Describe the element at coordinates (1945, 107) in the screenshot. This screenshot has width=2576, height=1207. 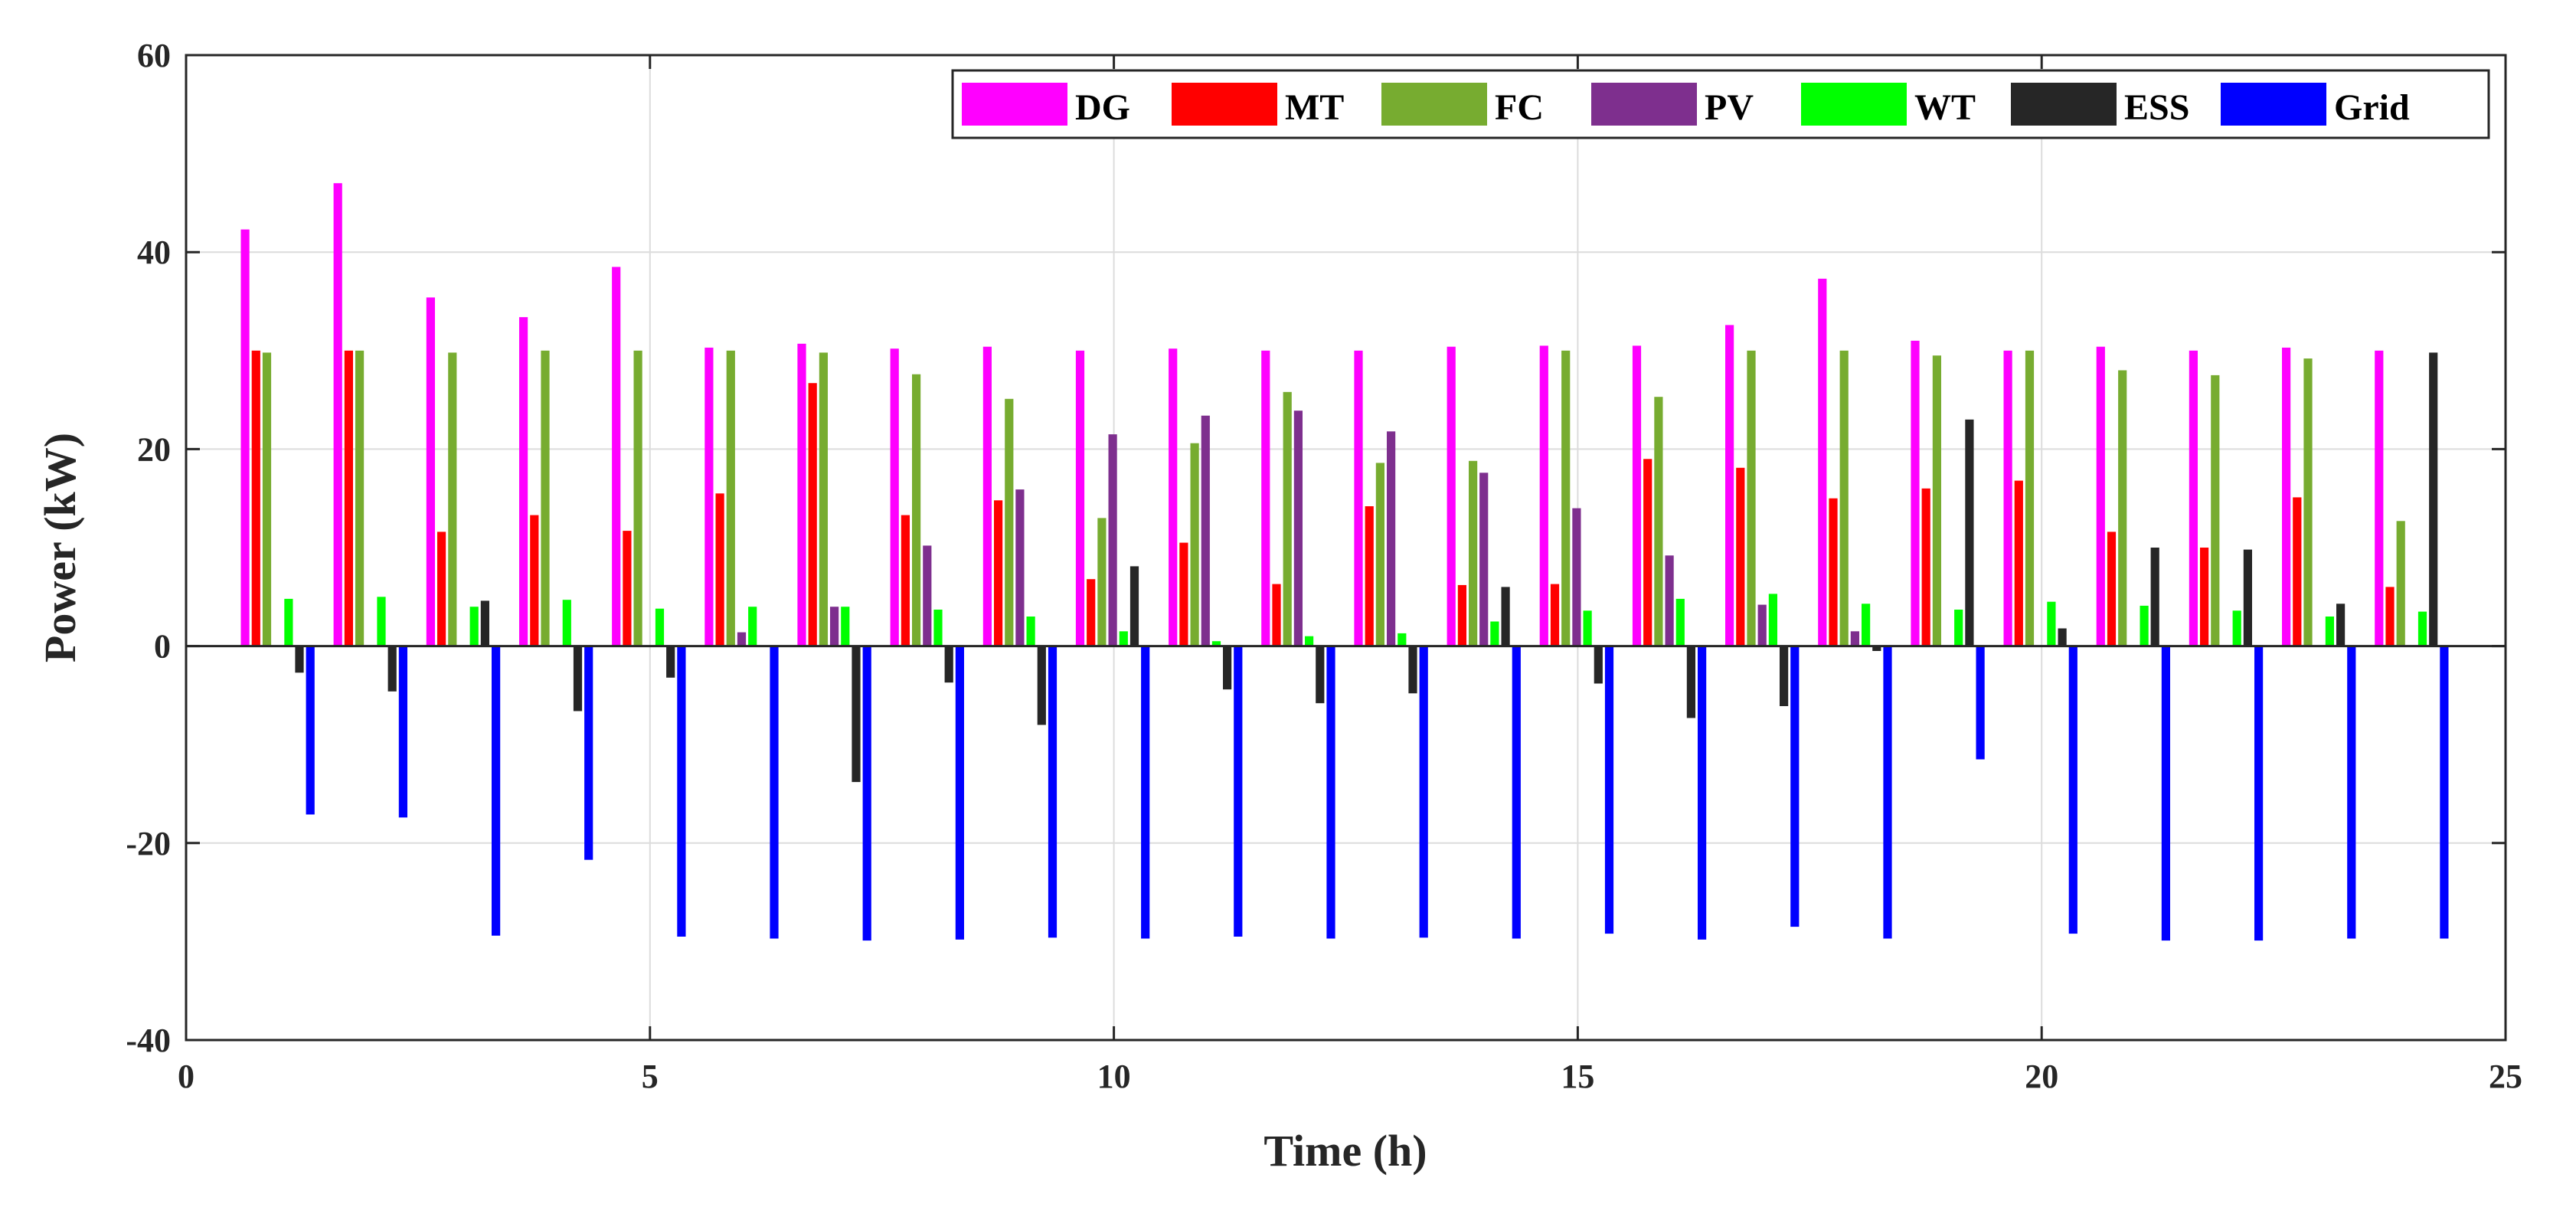
I see `legend-label-wt: WT` at that location.